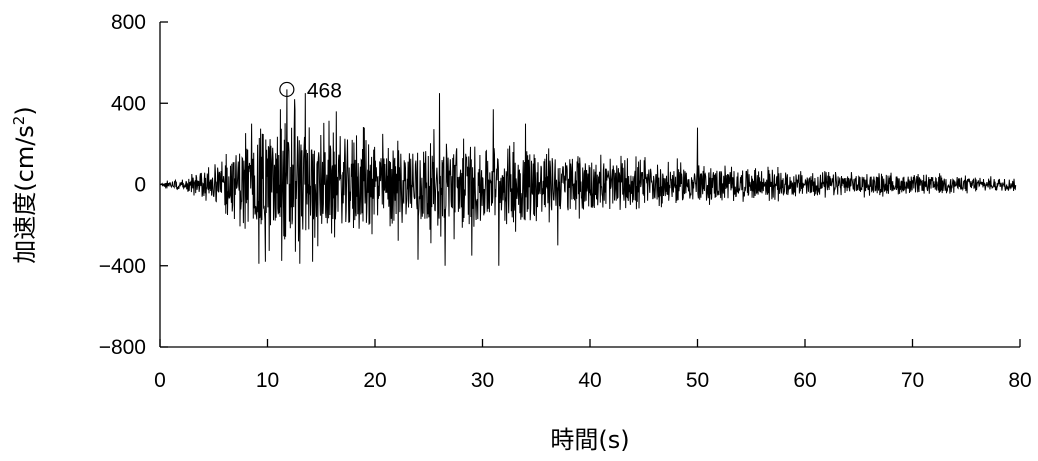 This screenshot has height=461, width=1038. What do you see at coordinates (287, 89) in the screenshot?
I see `peak-marker` at bounding box center [287, 89].